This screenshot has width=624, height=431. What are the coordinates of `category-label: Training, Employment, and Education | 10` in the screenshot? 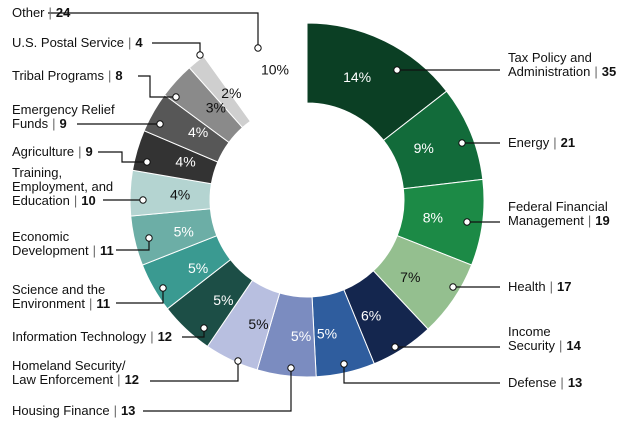 It's located at (62, 186).